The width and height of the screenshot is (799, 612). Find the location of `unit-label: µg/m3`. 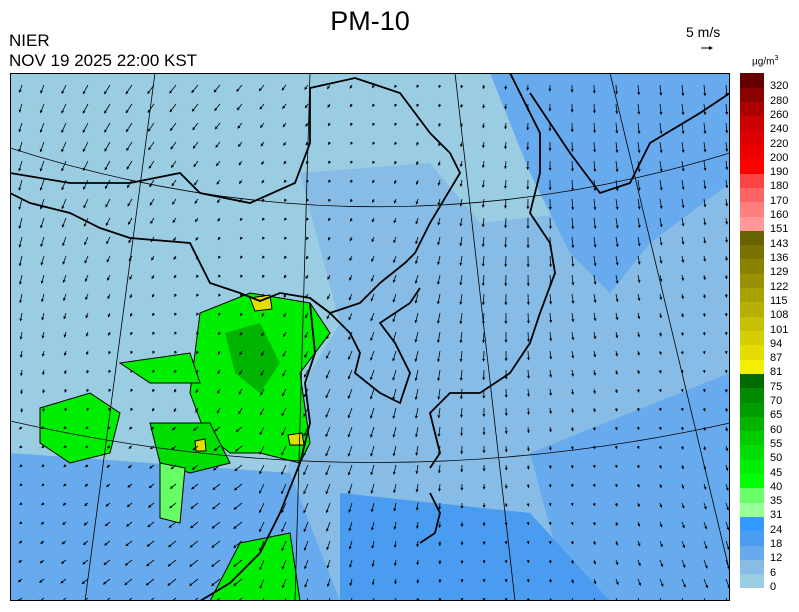

unit-label: µg/m3 is located at coordinates (765, 61).